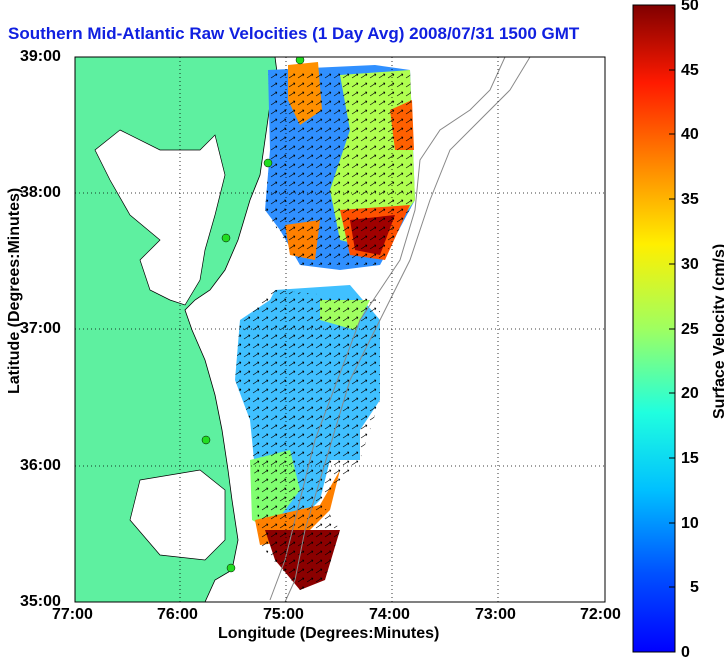 This screenshot has width=724, height=662. Describe the element at coordinates (694, 587) in the screenshot. I see `colorbar-tick-label: 5` at that location.